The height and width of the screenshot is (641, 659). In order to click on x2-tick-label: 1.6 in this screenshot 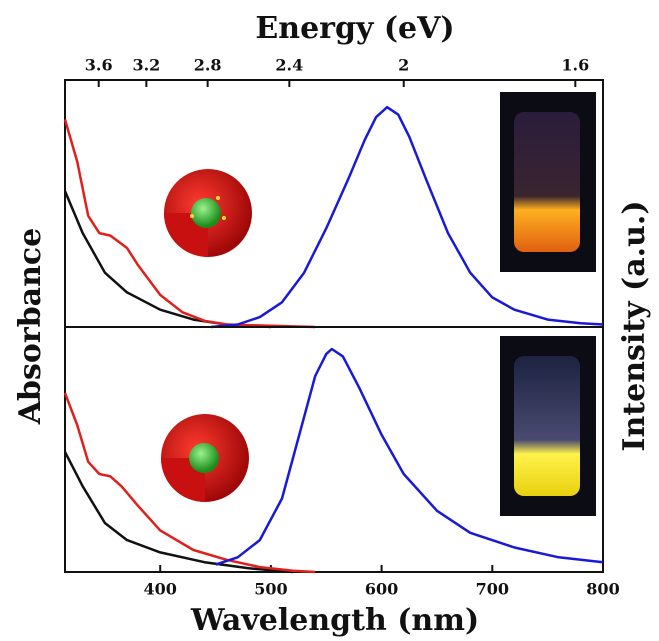, I will do `click(575, 65)`.